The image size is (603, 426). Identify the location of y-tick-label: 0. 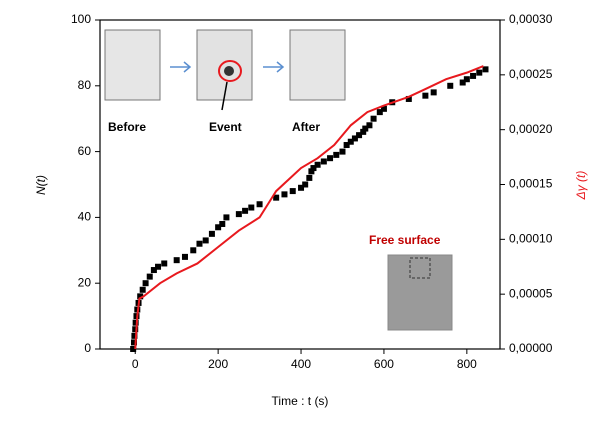
(87, 348).